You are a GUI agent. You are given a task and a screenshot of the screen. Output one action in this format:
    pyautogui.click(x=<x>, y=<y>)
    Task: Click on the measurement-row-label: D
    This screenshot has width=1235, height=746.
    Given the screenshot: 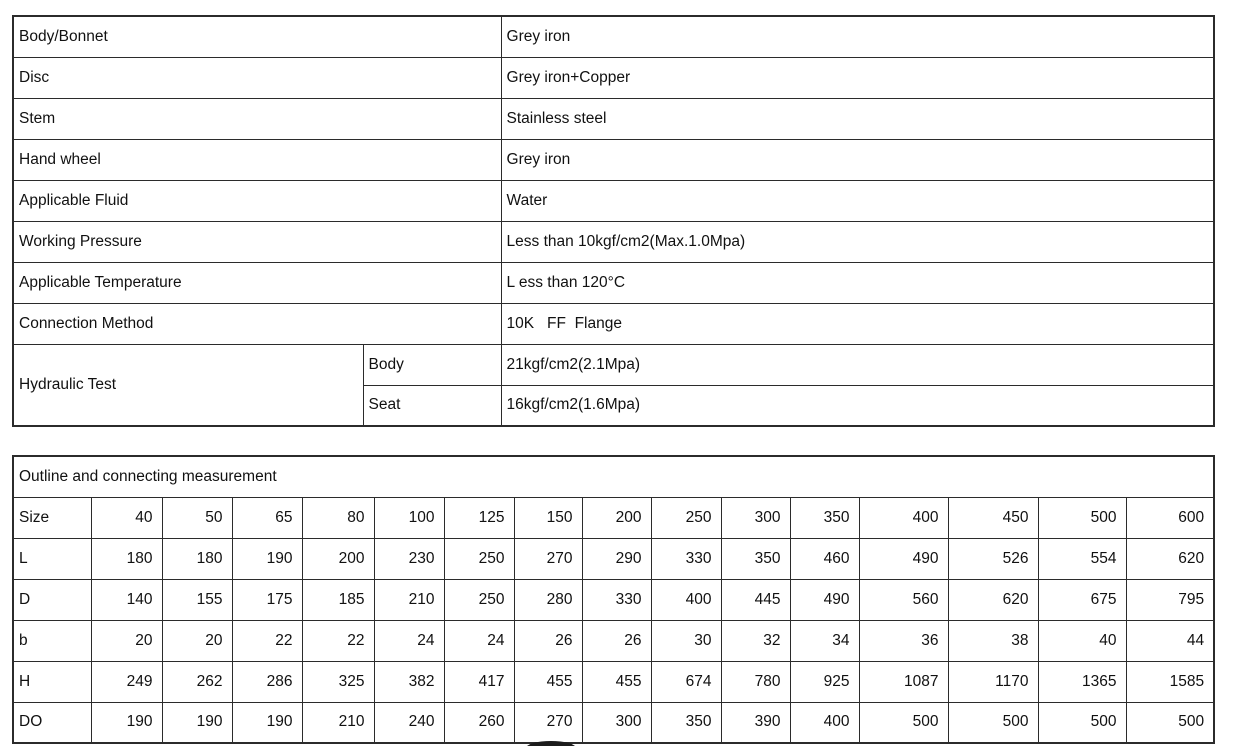 What is the action you would take?
    pyautogui.click(x=52, y=599)
    